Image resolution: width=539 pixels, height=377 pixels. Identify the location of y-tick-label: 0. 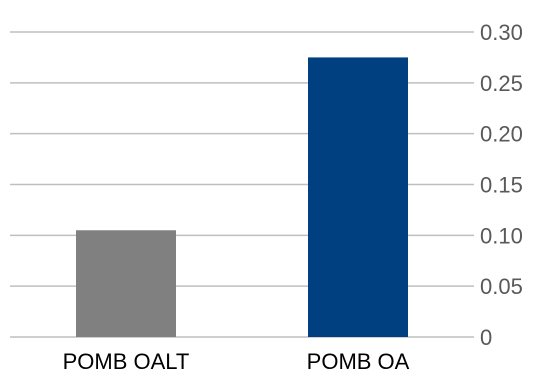
(486, 337).